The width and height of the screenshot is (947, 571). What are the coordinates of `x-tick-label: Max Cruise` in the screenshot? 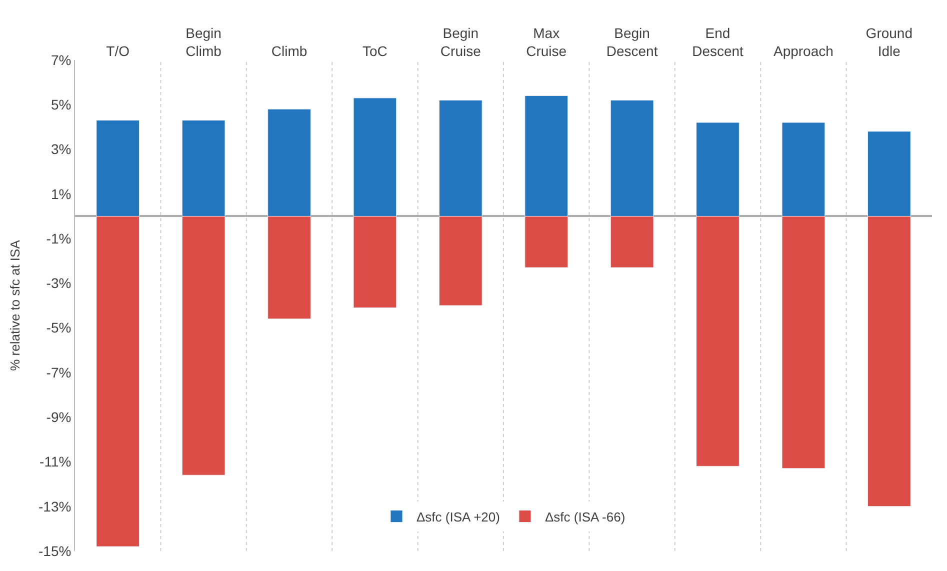 It's located at (546, 42).